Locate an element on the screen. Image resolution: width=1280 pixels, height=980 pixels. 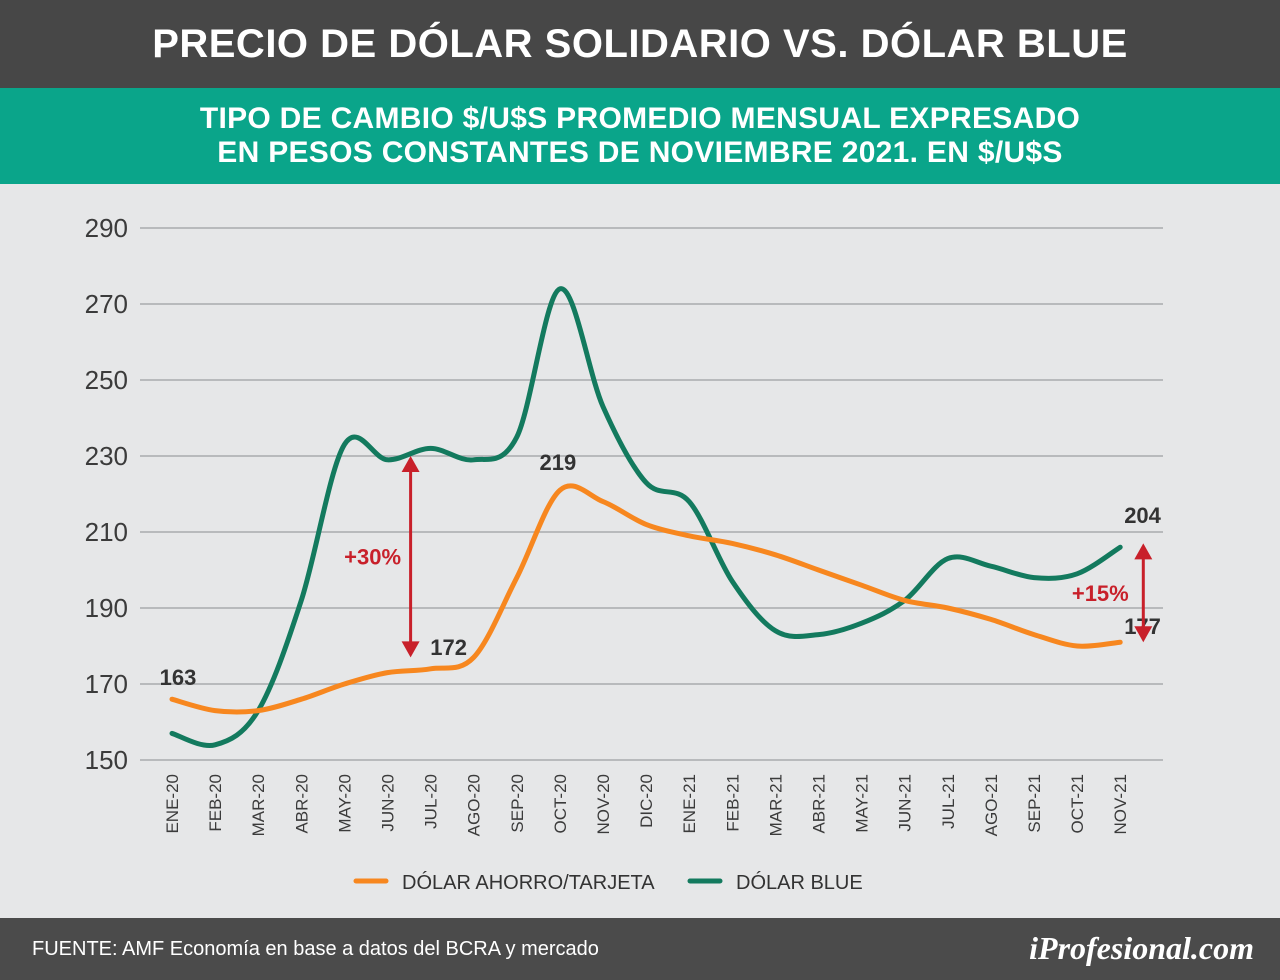
x-tick-label: OCT-21 is located at coordinates (1077, 804).